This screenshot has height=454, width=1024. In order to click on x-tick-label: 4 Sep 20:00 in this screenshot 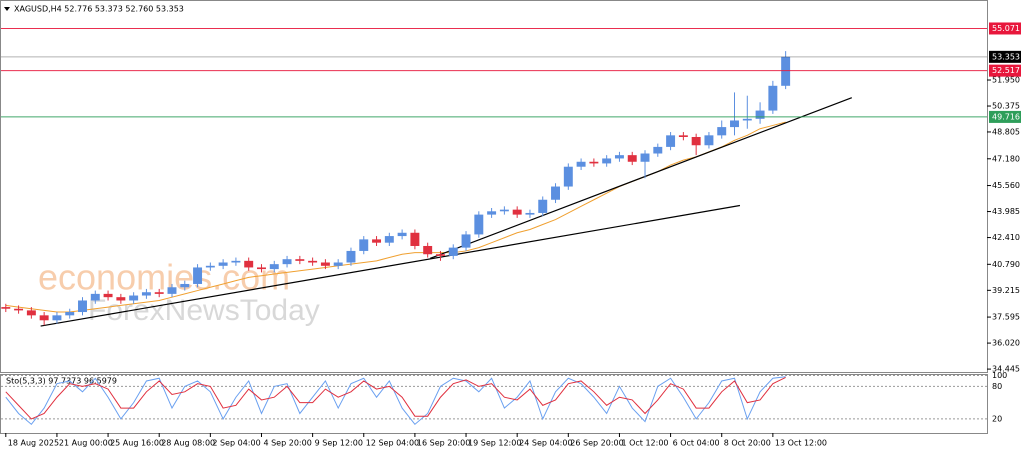, I will do `click(287, 443)`.